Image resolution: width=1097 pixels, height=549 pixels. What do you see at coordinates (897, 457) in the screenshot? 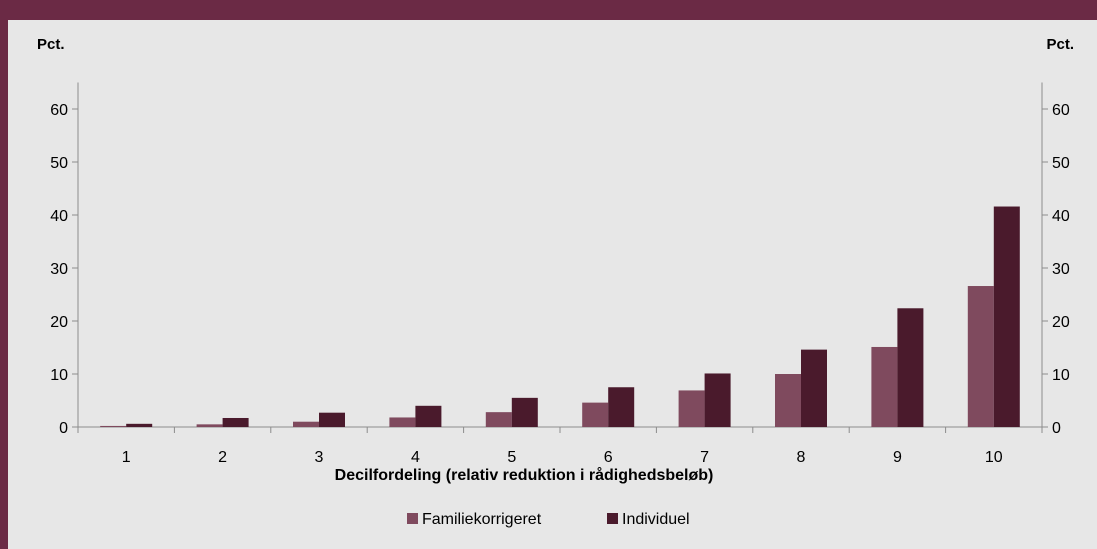
I see `x-tick-label: 9` at bounding box center [897, 457].